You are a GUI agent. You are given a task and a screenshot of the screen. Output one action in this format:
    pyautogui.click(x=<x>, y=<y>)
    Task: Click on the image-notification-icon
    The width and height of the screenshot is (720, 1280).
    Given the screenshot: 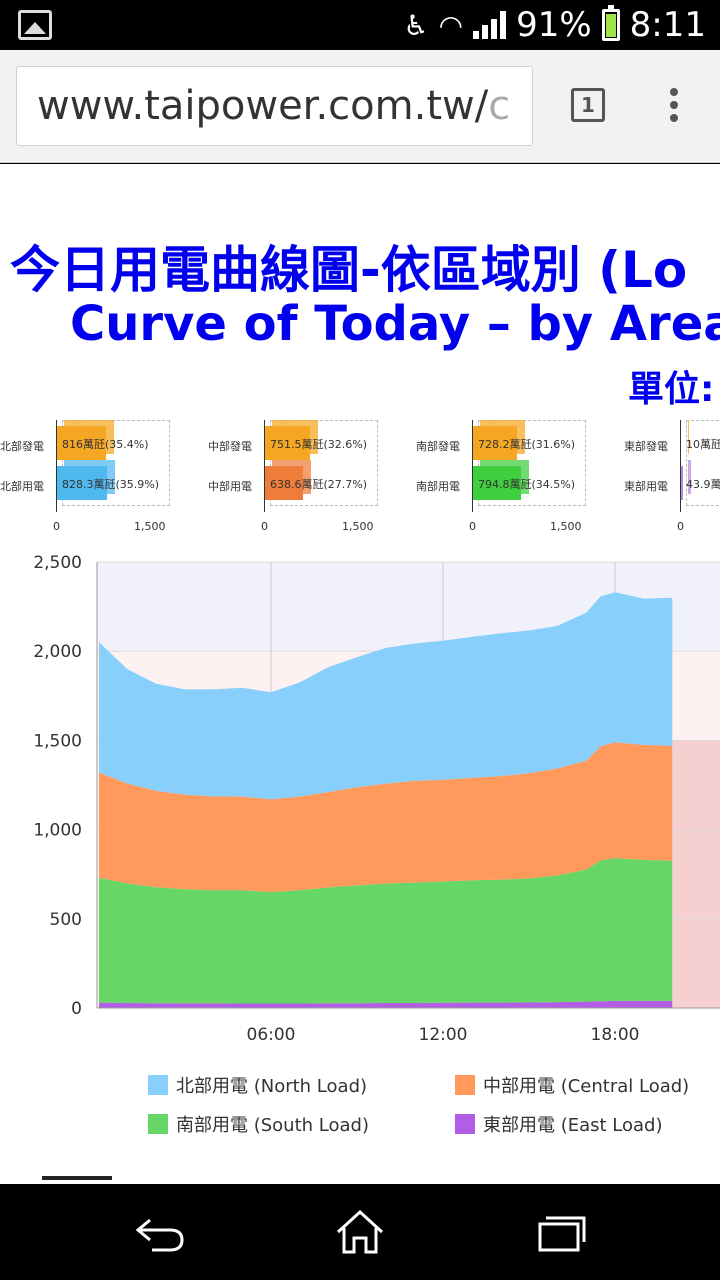 What is the action you would take?
    pyautogui.click(x=35, y=25)
    